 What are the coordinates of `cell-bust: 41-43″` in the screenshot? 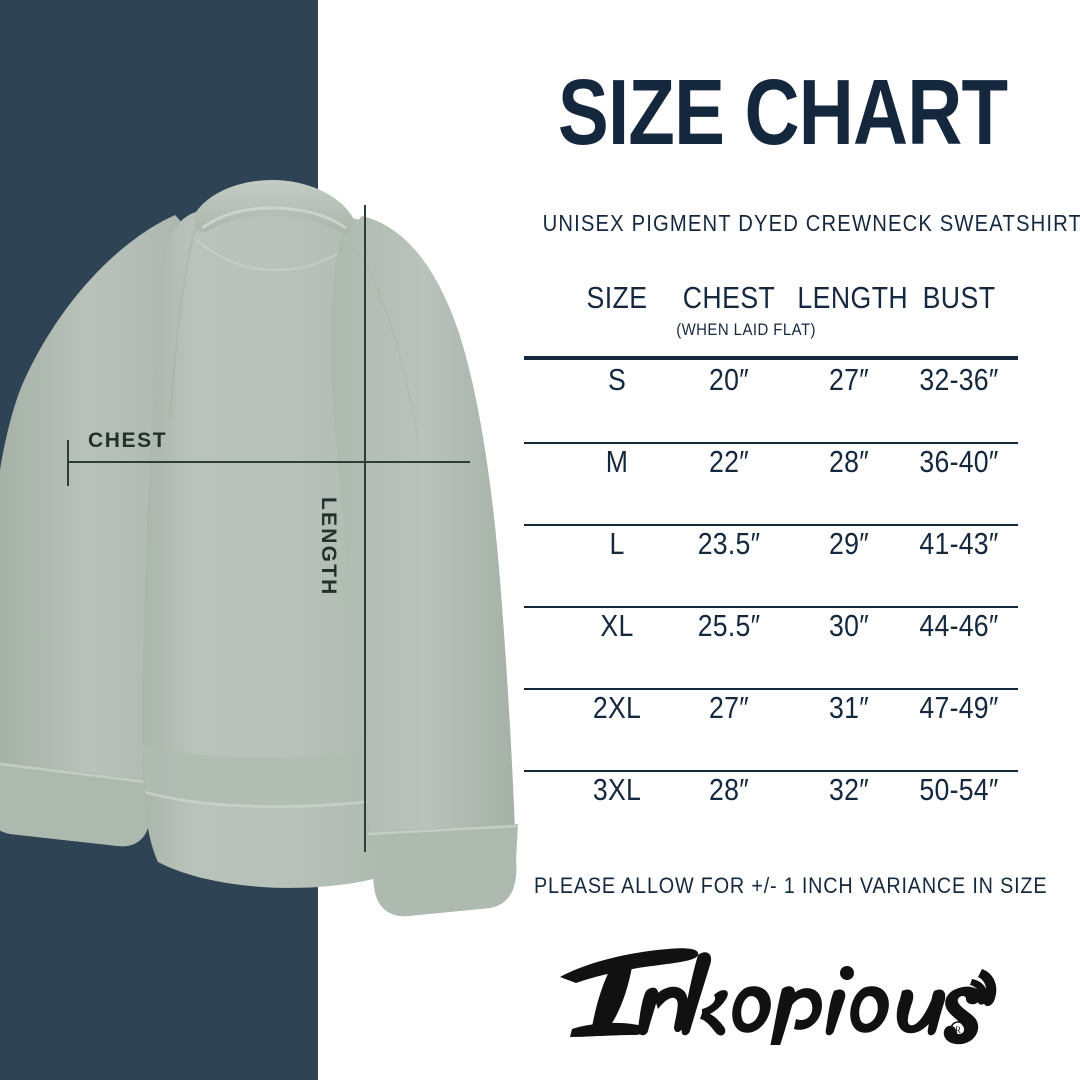 It's located at (959, 543).